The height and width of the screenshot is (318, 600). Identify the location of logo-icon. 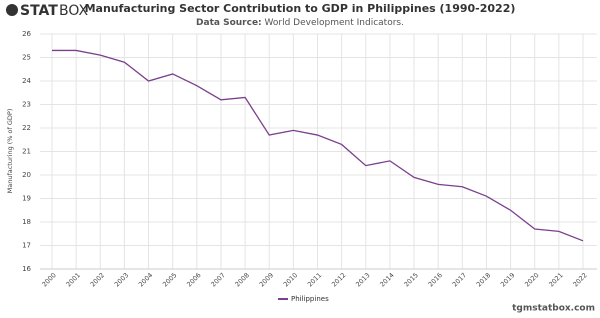
(12, 10).